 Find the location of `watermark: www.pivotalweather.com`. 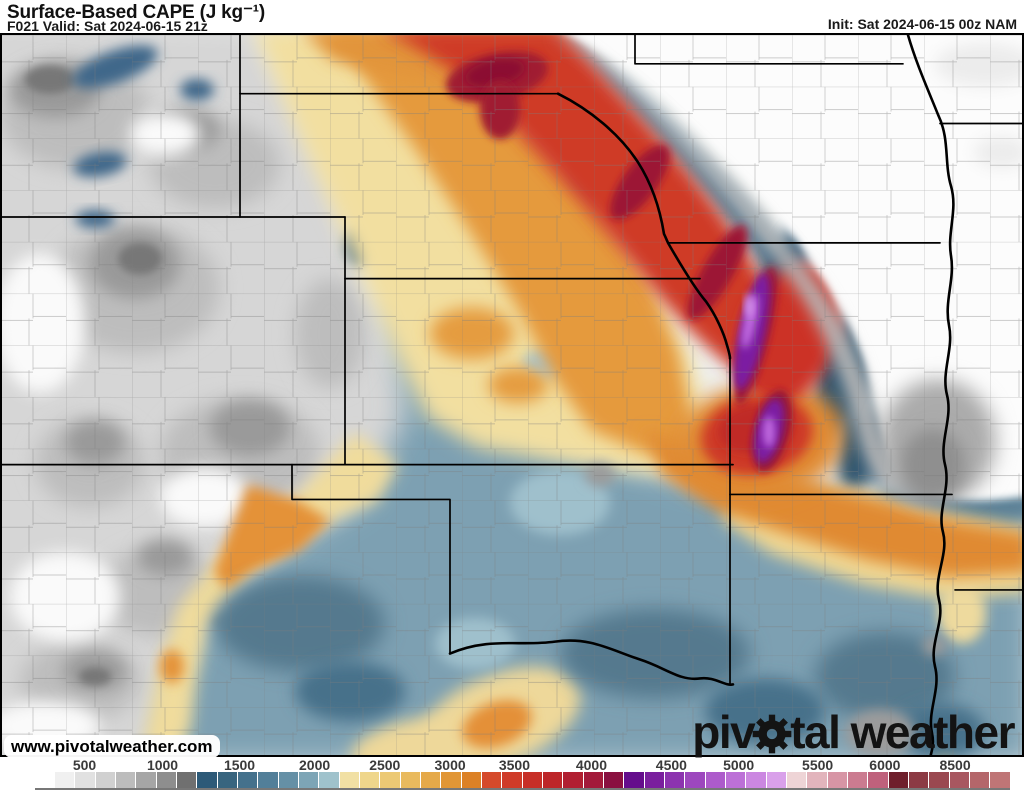

watermark: www.pivotalweather.com is located at coordinates (112, 746).